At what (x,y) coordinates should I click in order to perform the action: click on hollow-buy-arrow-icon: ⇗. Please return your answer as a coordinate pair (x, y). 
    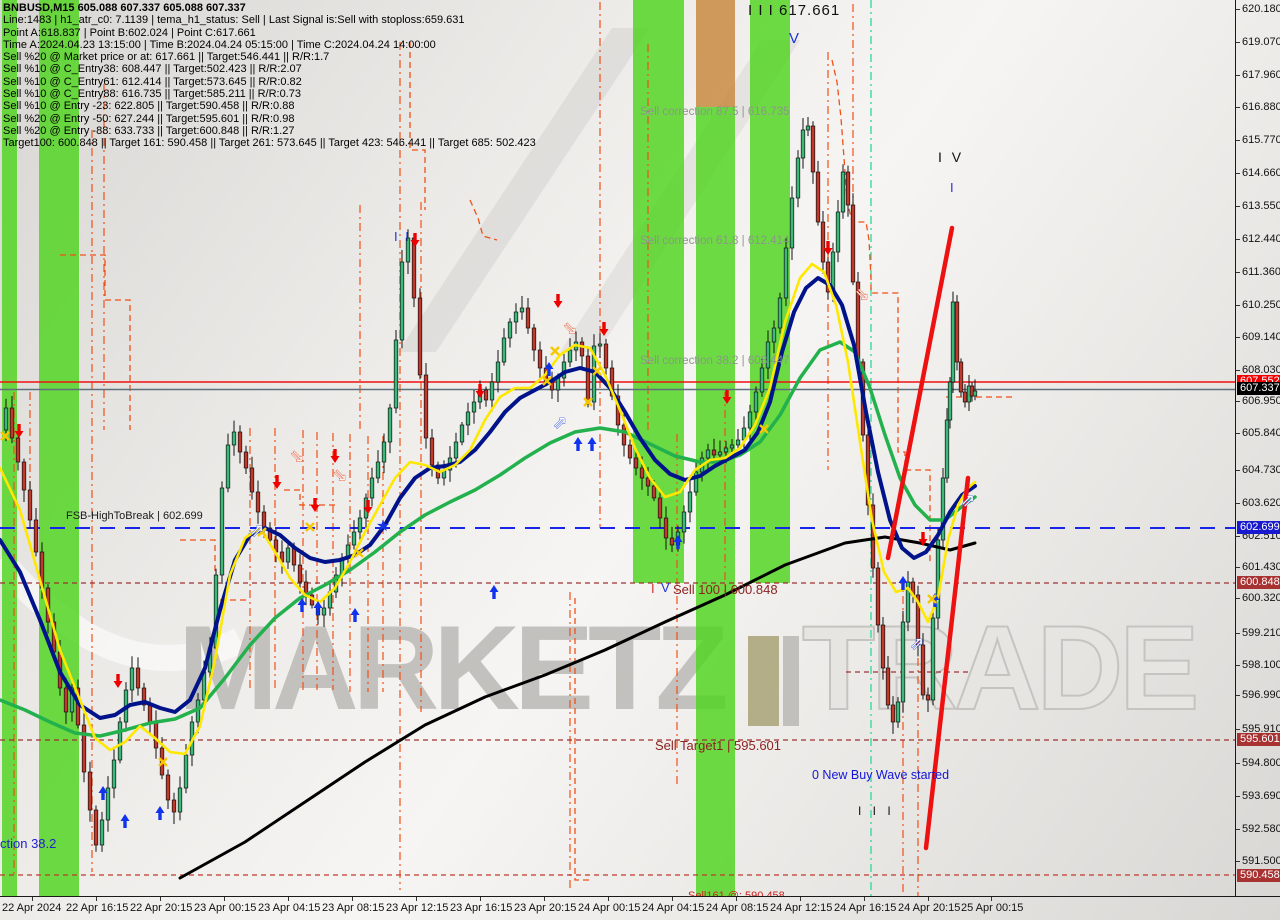
    Looking at the image, I should click on (257, 530).